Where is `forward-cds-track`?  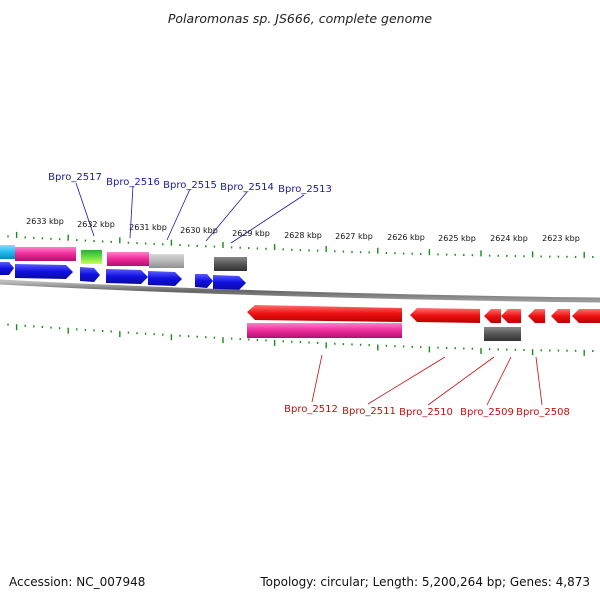 forward-cds-track is located at coordinates (123, 276).